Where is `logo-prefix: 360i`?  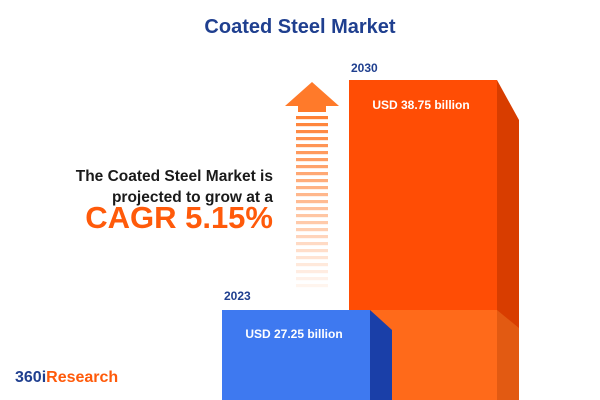
logo-prefix: 360i is located at coordinates (31, 377).